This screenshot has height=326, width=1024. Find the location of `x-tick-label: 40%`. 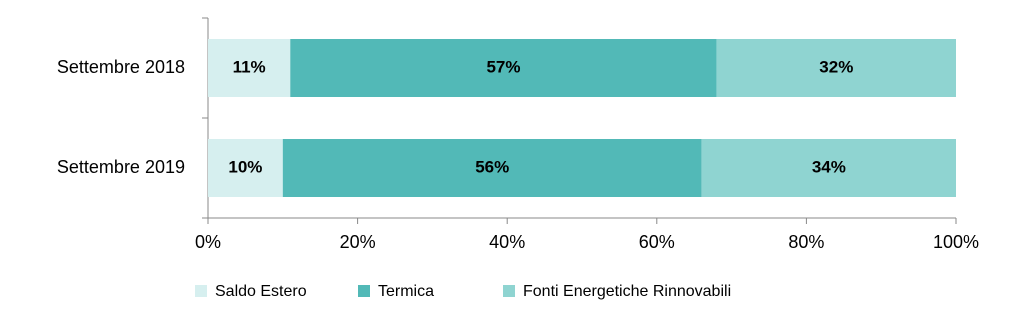

x-tick-label: 40% is located at coordinates (507, 242).